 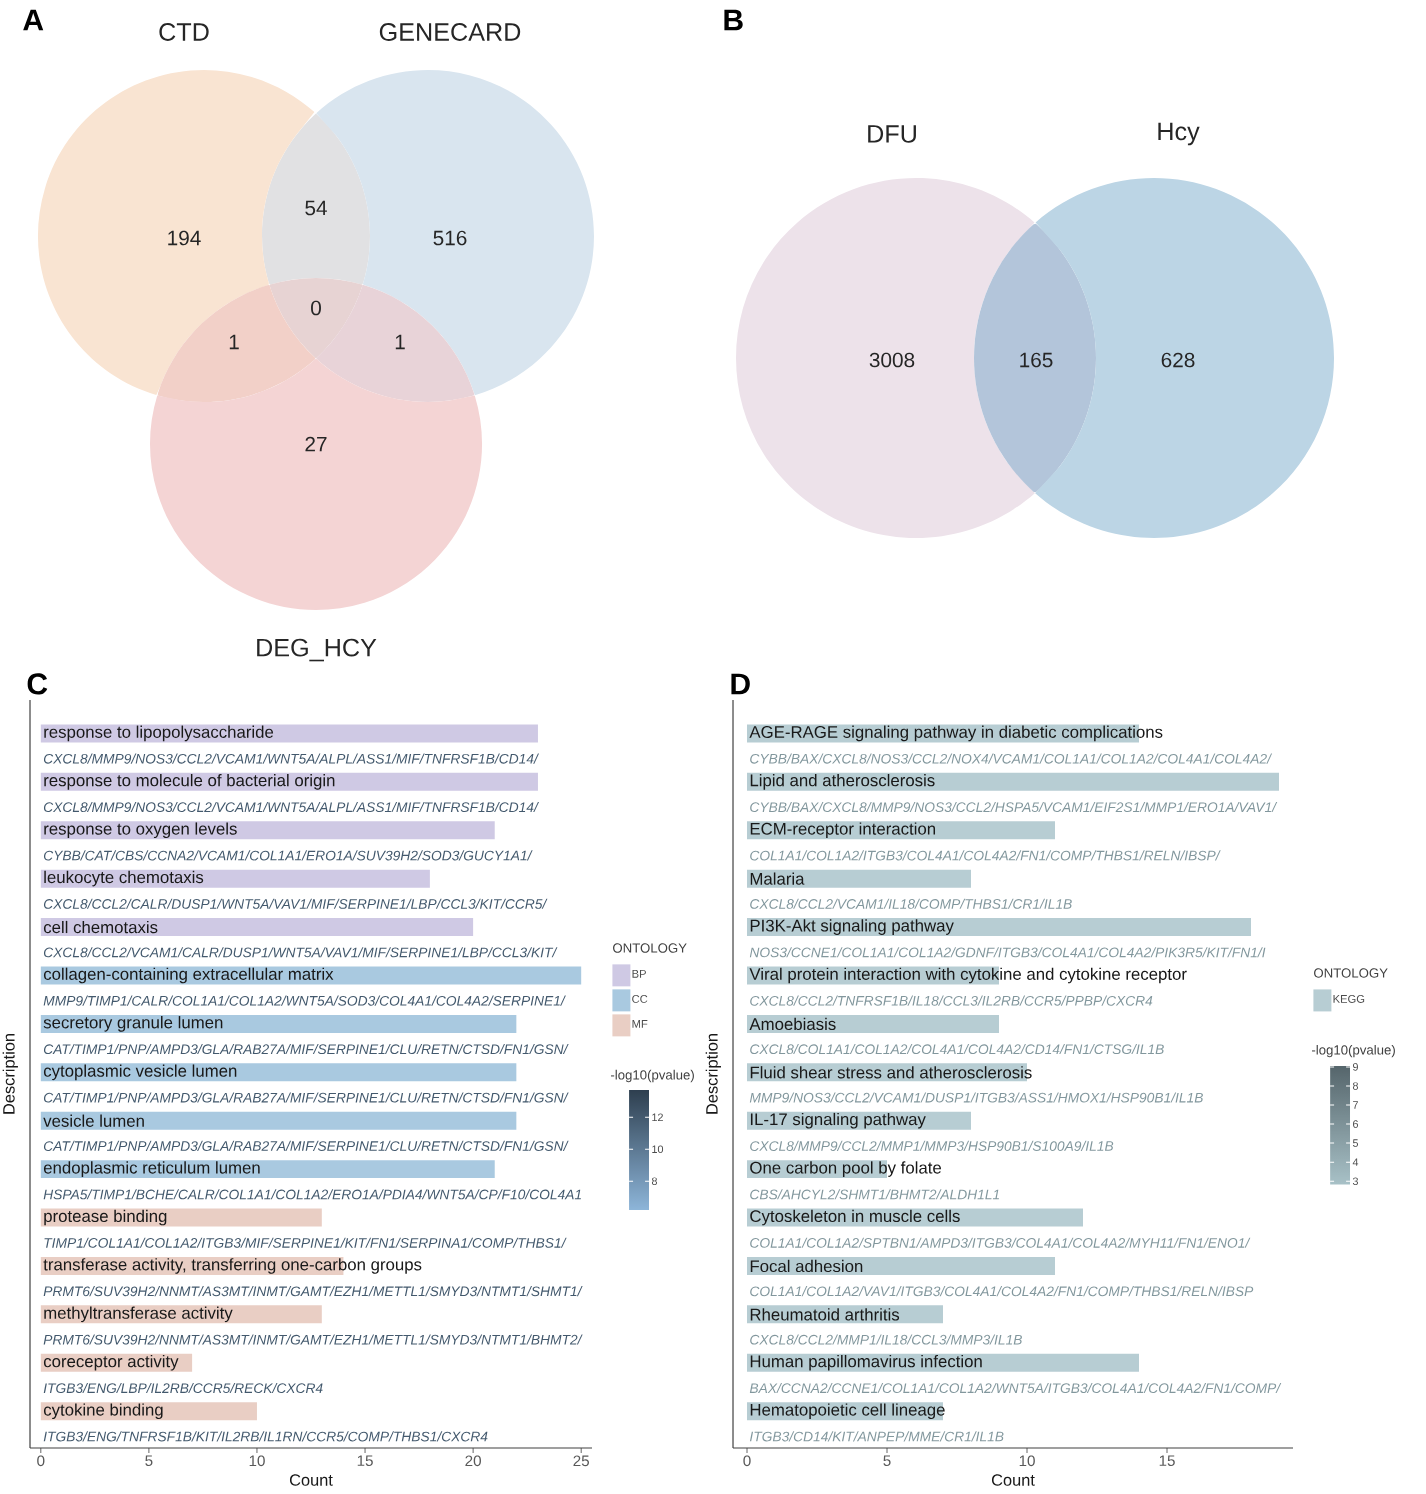 What do you see at coordinates (825, 1314) in the screenshot?
I see `y-tick-label: Rheumatoid arthritis` at bounding box center [825, 1314].